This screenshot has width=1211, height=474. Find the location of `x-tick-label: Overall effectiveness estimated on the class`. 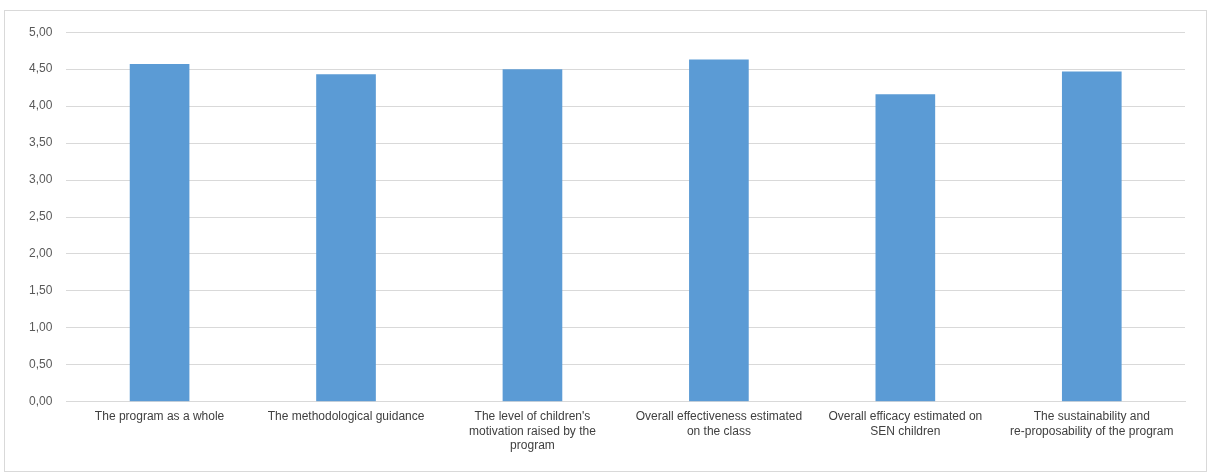

x-tick-label: Overall effectiveness estimated on the class is located at coordinates (719, 423).